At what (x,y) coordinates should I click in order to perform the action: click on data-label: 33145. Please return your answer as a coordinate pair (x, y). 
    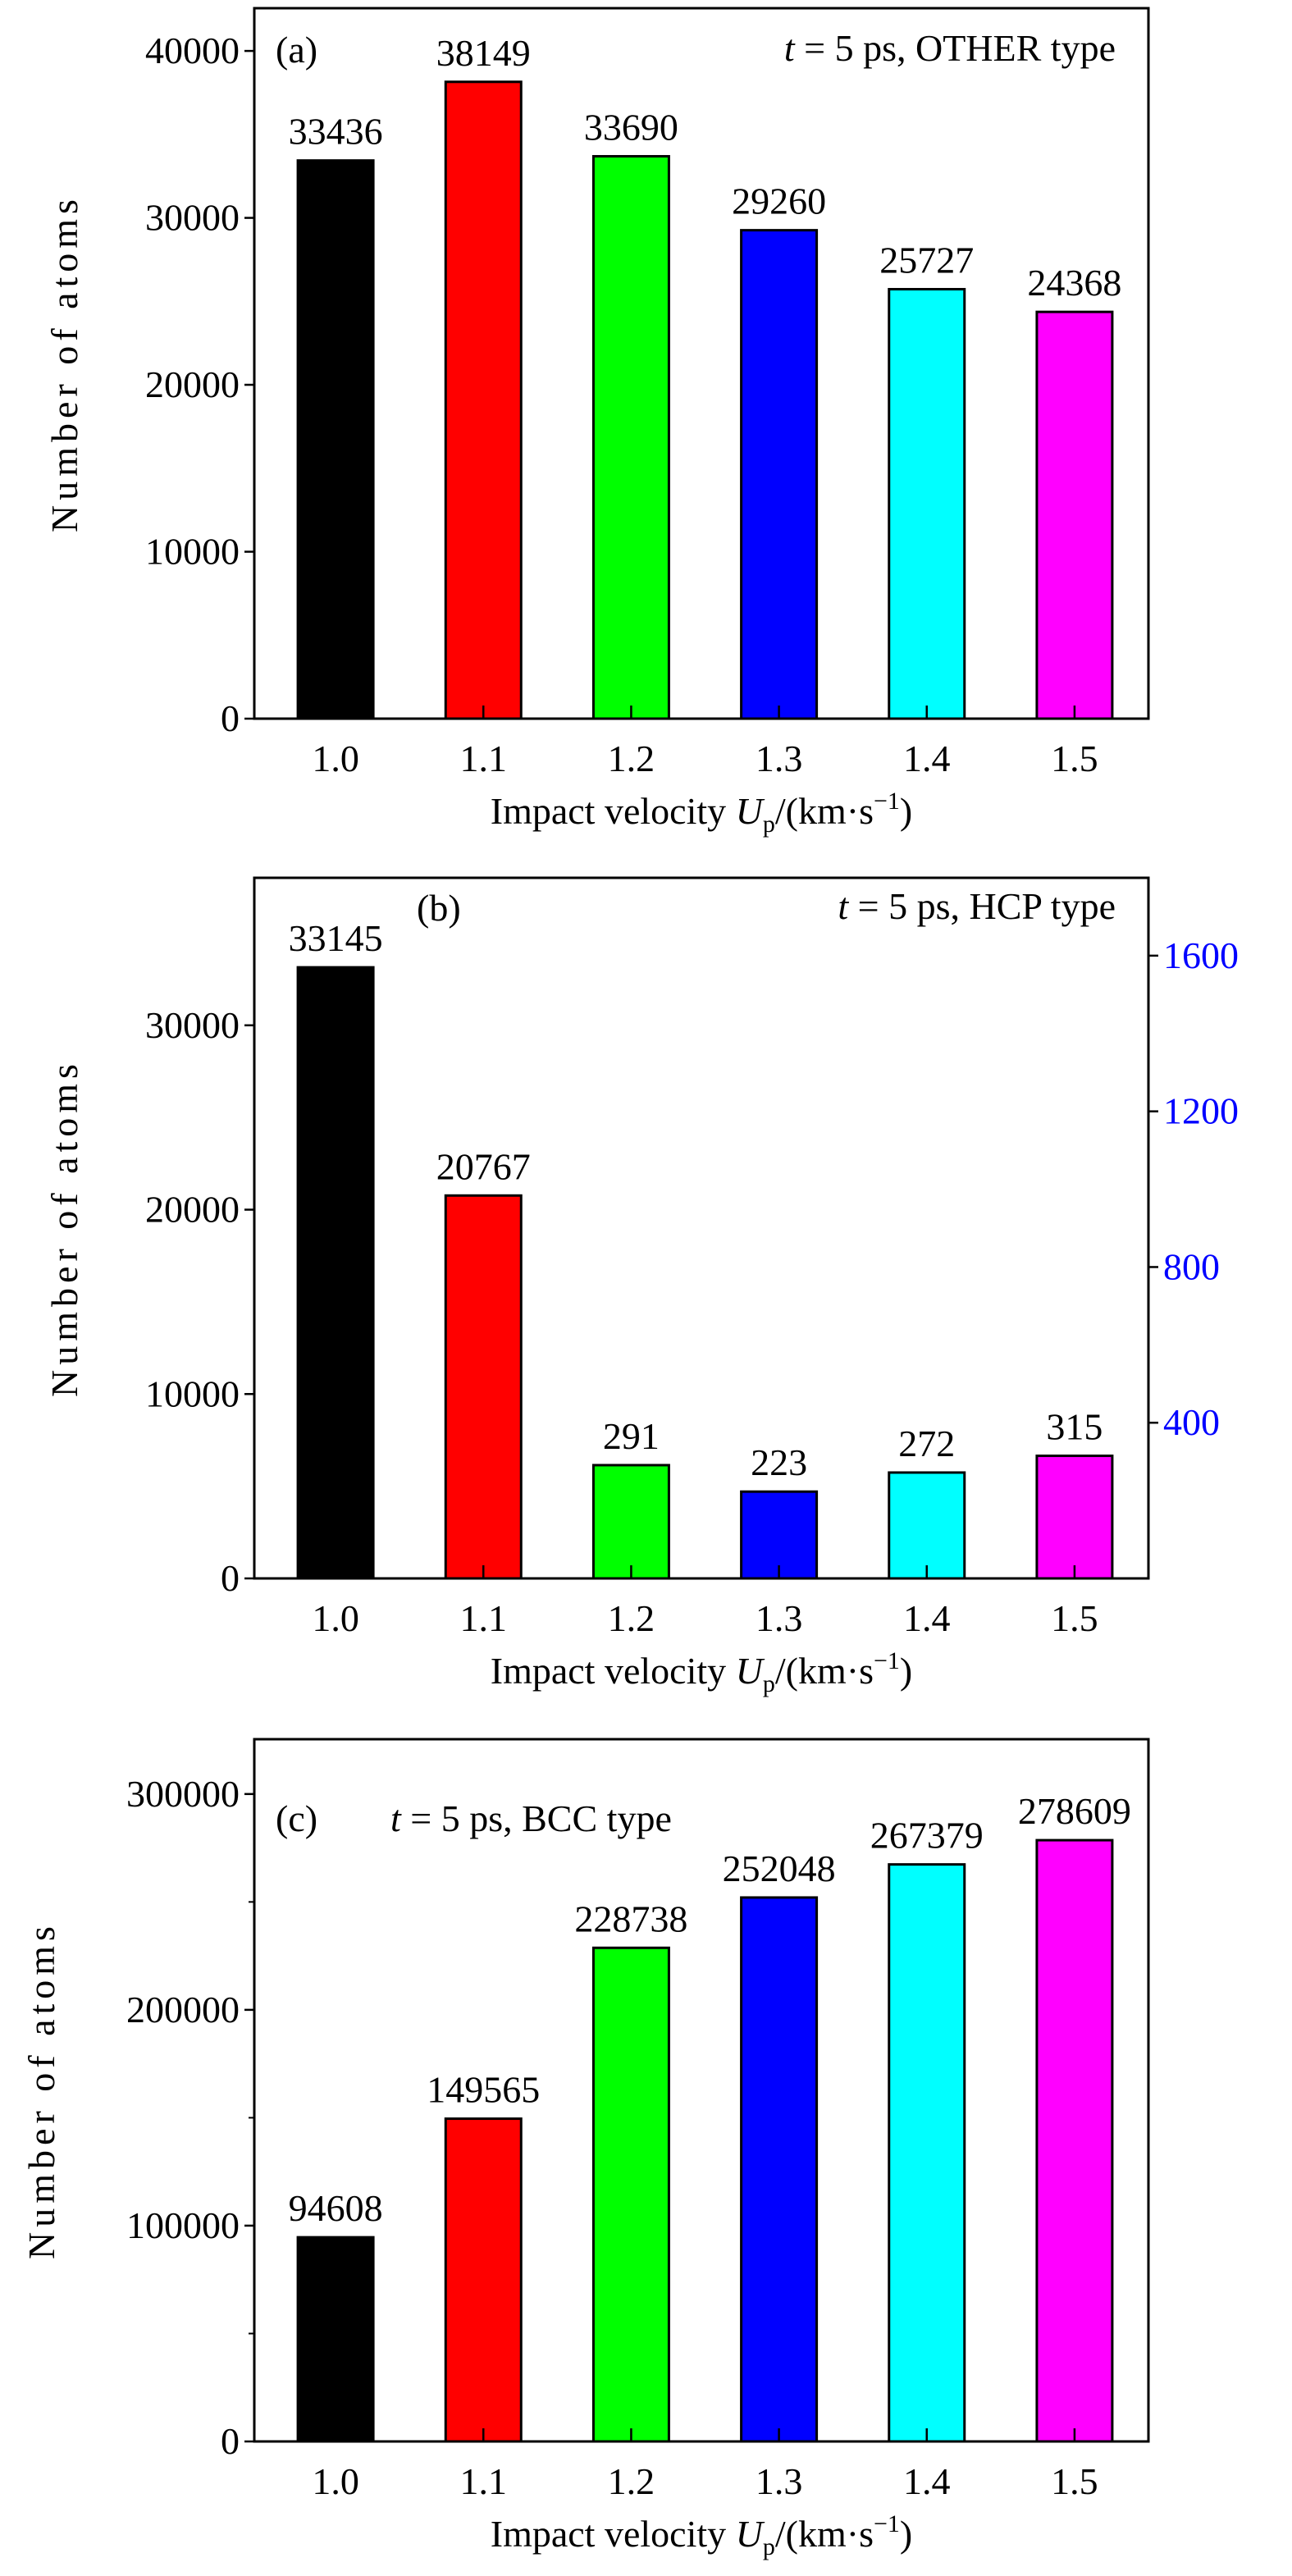
    Looking at the image, I should click on (336, 938).